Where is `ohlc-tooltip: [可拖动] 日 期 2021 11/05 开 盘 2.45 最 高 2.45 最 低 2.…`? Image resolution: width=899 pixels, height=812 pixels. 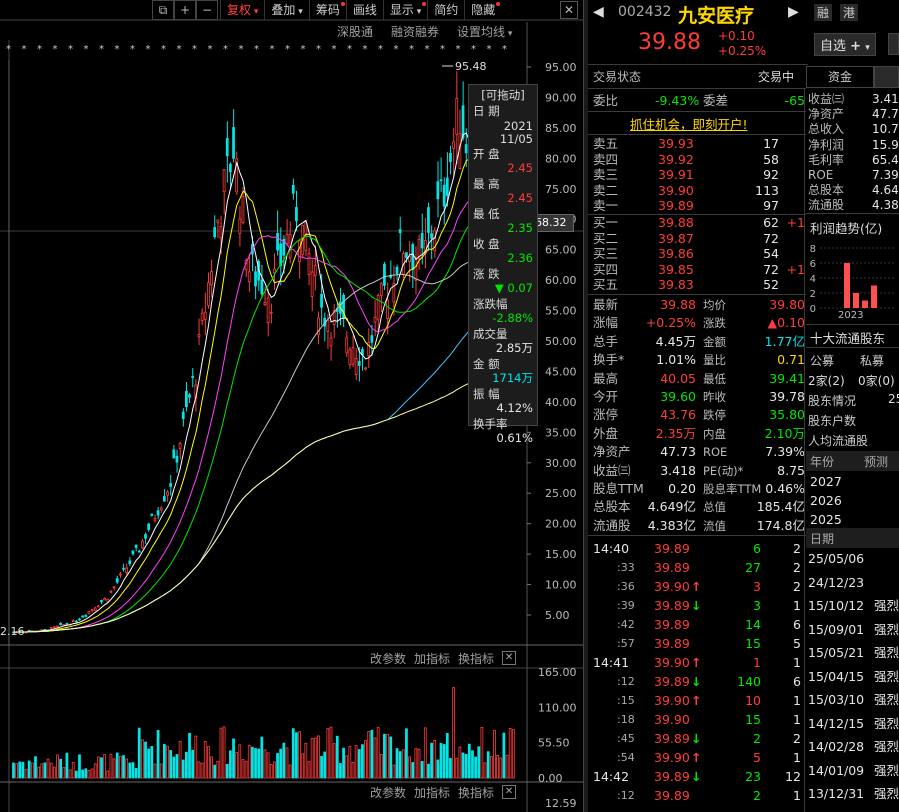
ohlc-tooltip: [可拖动] 日 期 2021 11/05 开 盘 2.45 最 高 2.45 最 低 2.… is located at coordinates (503, 264).